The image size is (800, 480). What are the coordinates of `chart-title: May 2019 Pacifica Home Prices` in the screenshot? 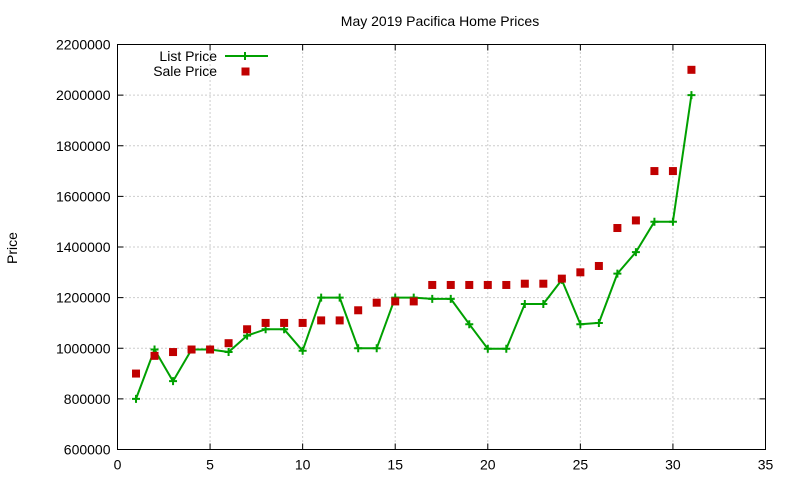 It's located at (440, 21).